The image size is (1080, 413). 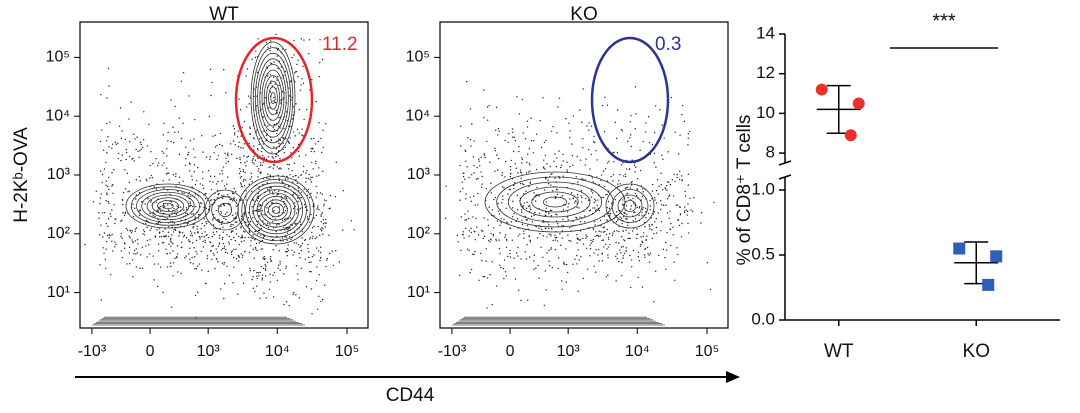 I want to click on y-tick-label: 10⁴, so click(x=417, y=115).